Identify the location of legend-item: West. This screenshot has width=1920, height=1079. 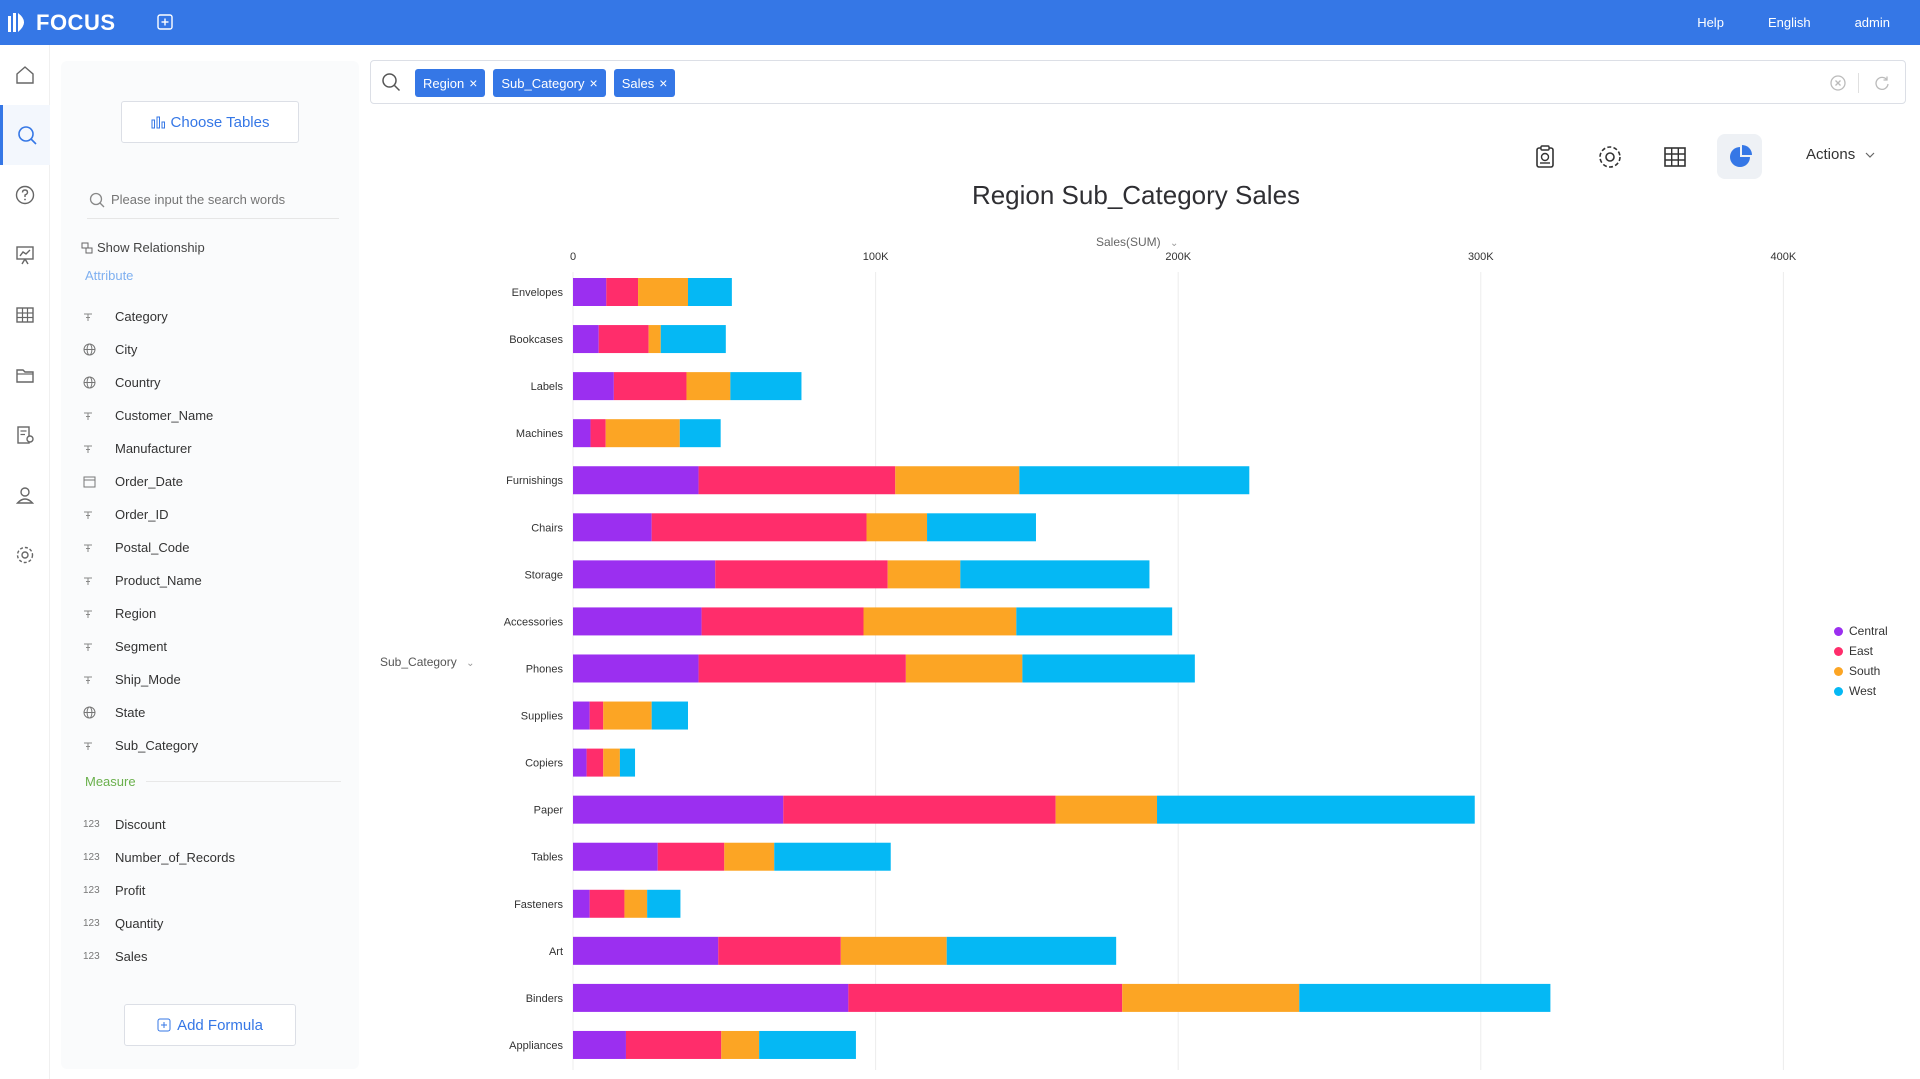
(1861, 691).